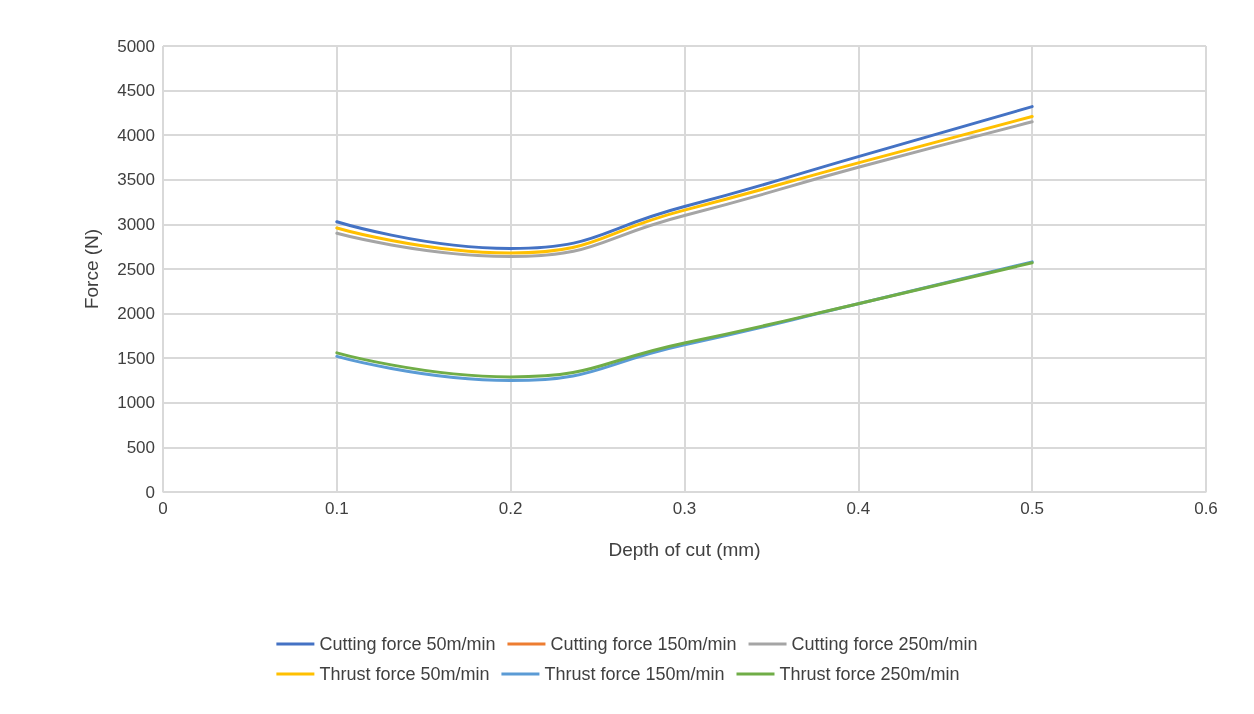  Describe the element at coordinates (404, 674) in the screenshot. I see `legend-label: Thrust force 50m/min` at that location.